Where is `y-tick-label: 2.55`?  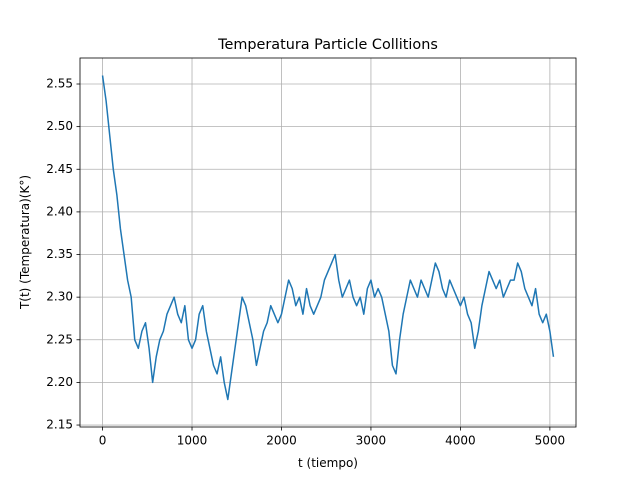 y-tick-label: 2.55 is located at coordinates (59, 84).